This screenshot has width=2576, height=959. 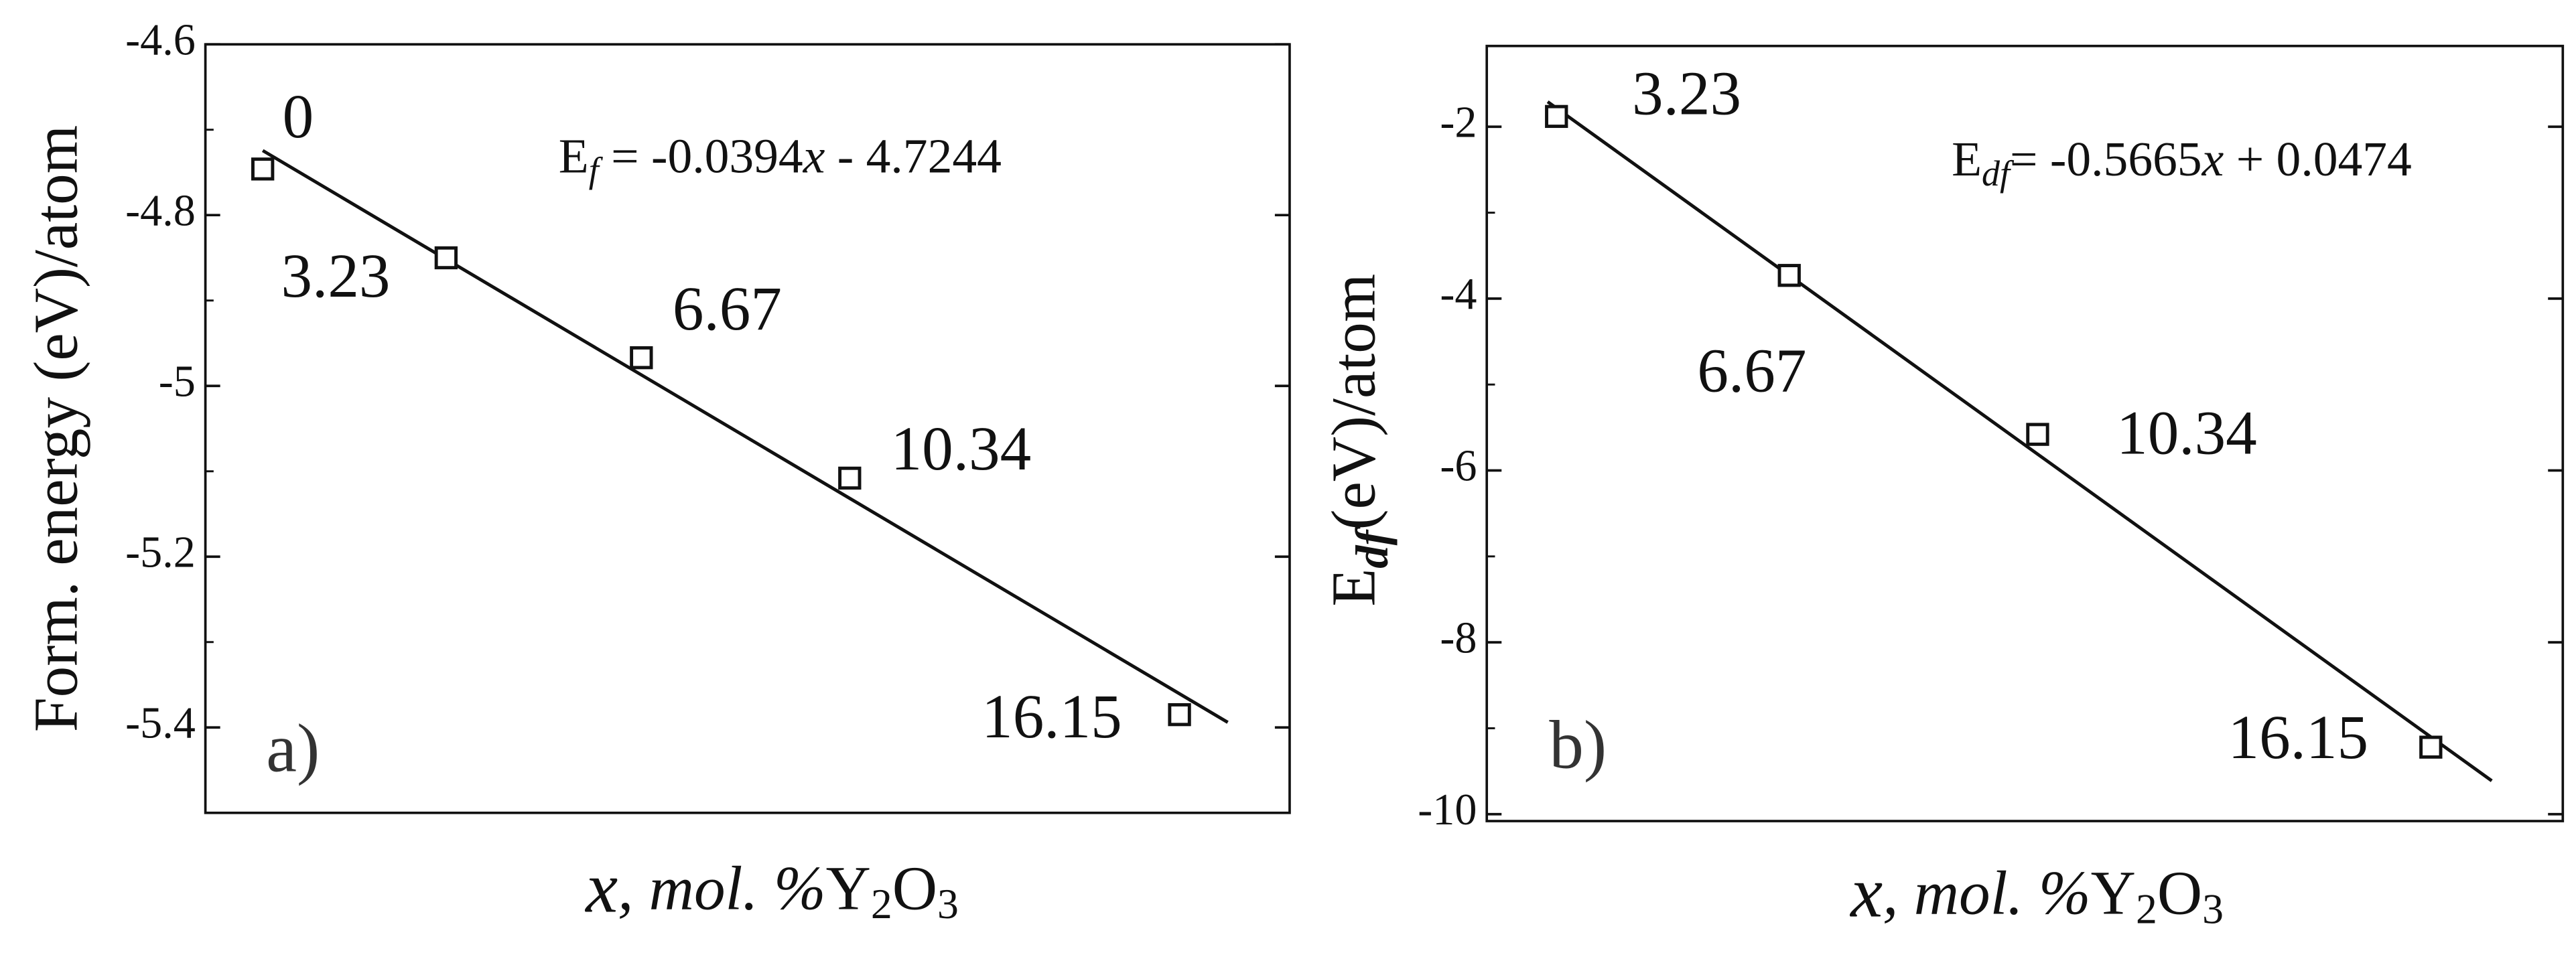 I want to click on fit-equation: Ef = -0.0394x - 4.7244, so click(x=781, y=159).